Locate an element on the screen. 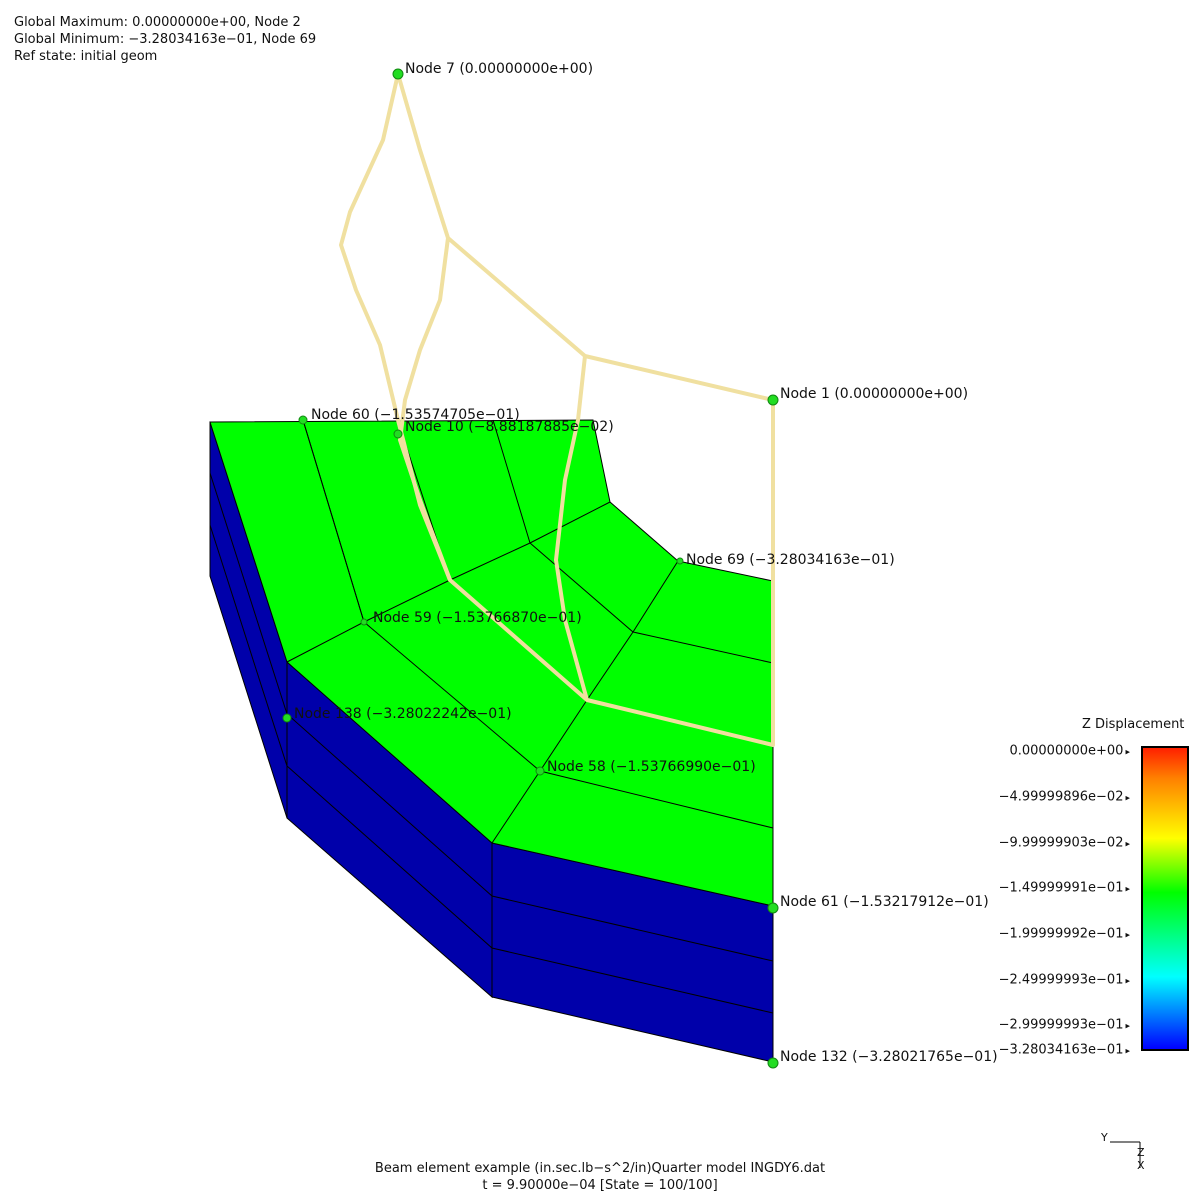  footer-state: t = 9.90000e−04 [State = 100/100] is located at coordinates (600, 1185).